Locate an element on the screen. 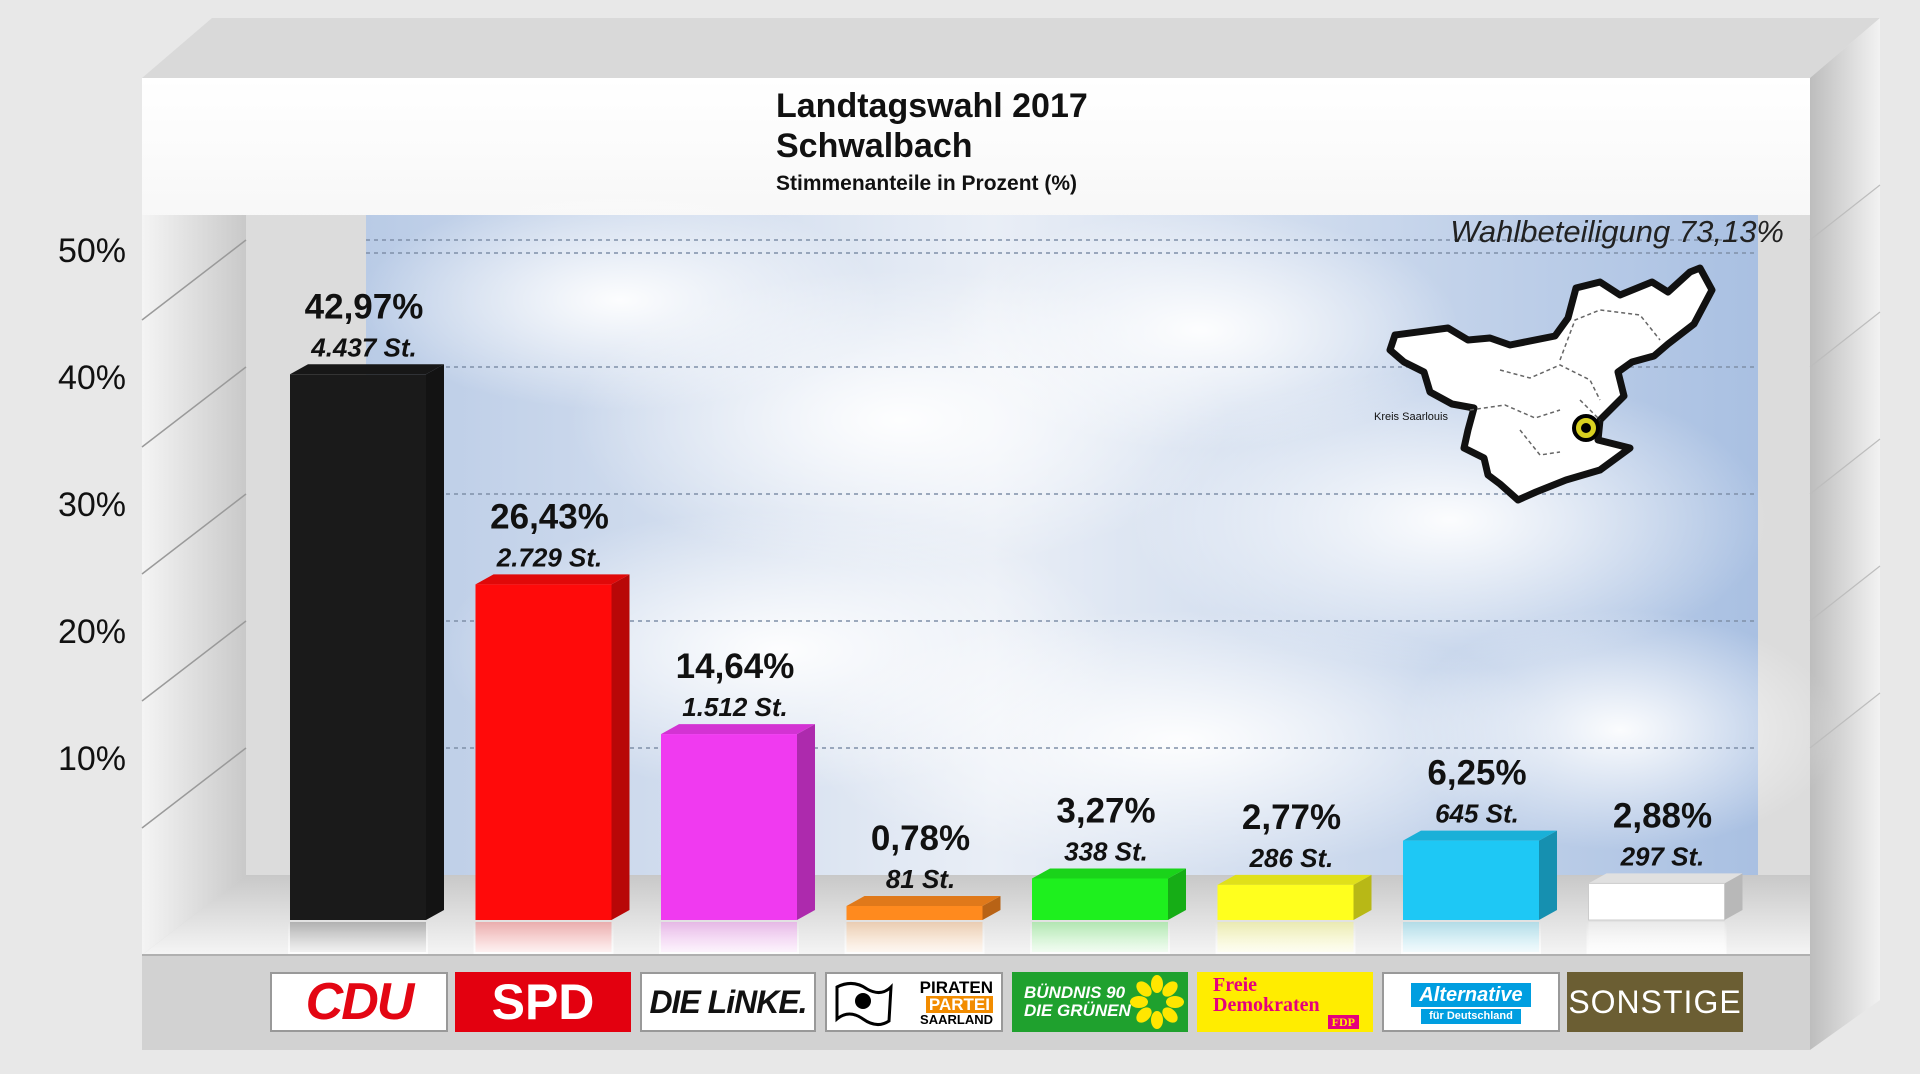  logo-cdu-text: CDU is located at coordinates (360, 1002).